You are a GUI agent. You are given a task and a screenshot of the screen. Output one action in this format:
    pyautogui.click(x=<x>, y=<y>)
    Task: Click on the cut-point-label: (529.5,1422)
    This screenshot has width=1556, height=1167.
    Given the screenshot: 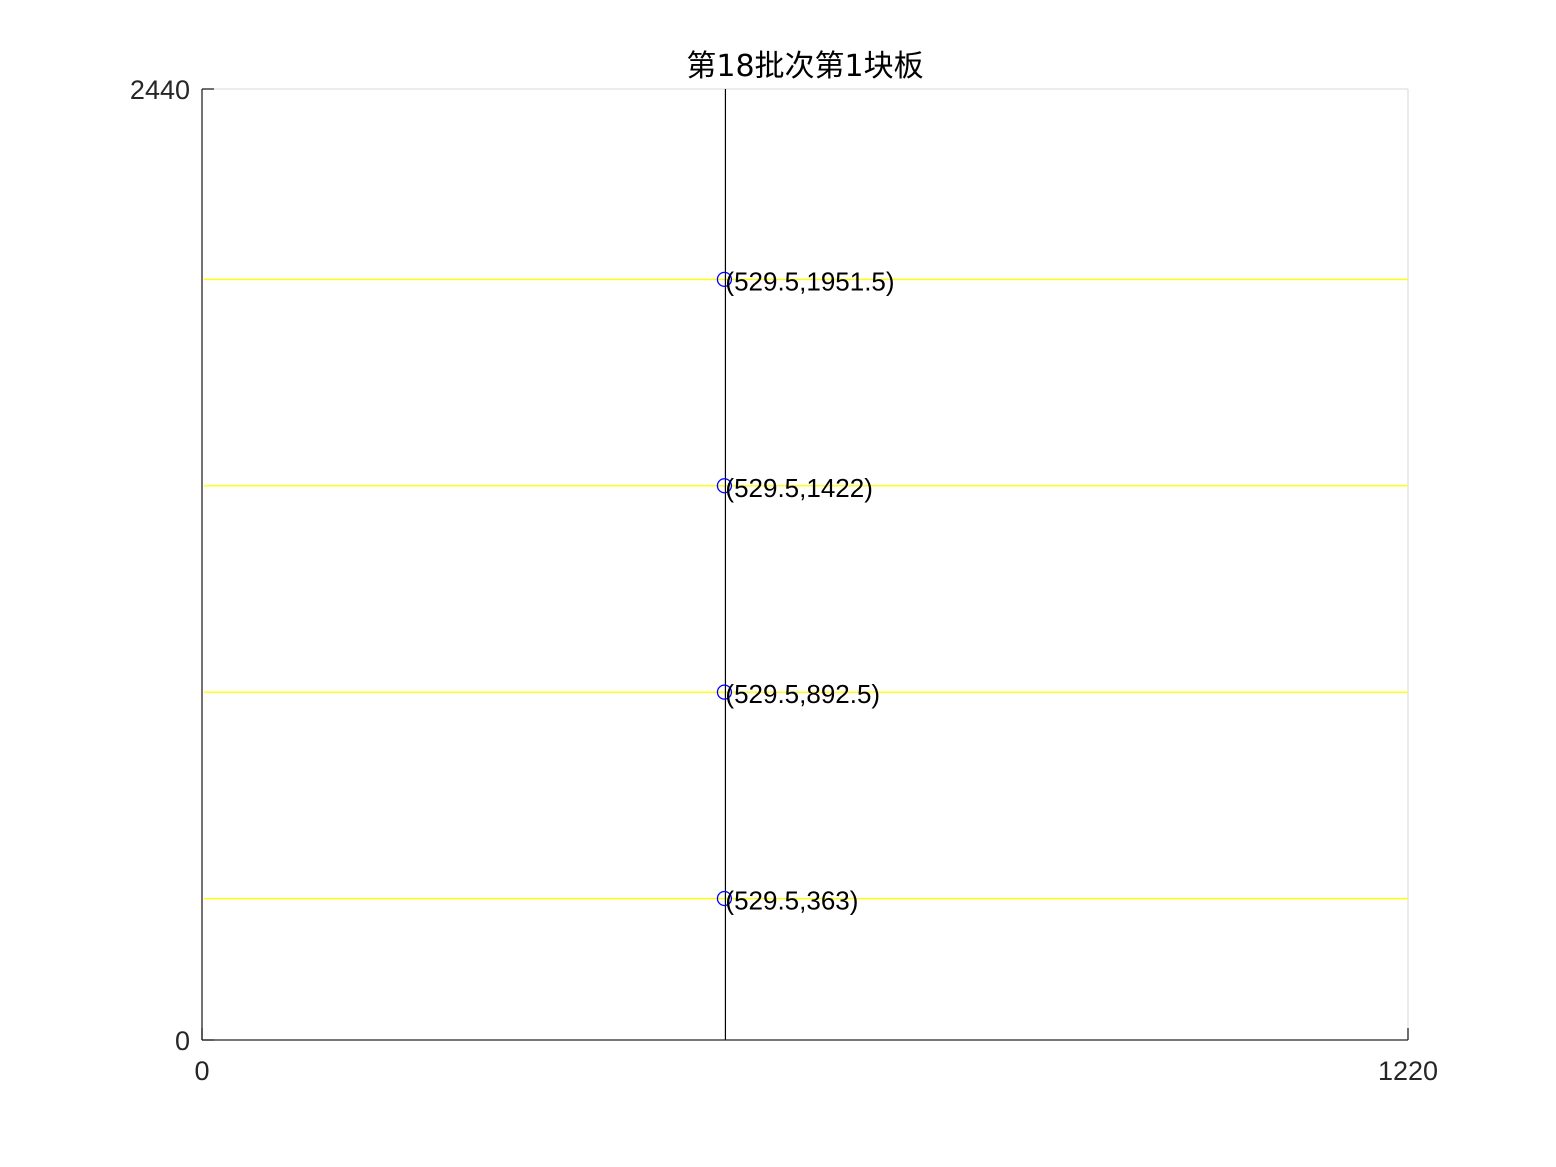 What is the action you would take?
    pyautogui.click(x=798, y=488)
    